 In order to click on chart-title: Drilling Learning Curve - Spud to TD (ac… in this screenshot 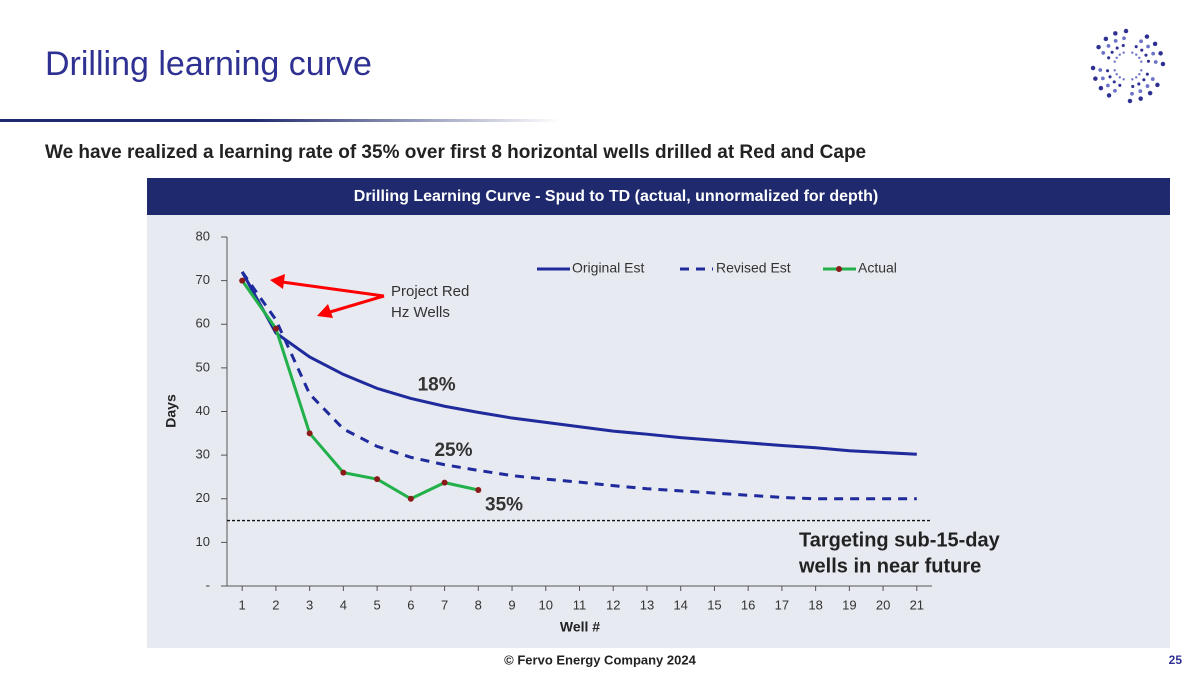, I will do `click(616, 196)`.